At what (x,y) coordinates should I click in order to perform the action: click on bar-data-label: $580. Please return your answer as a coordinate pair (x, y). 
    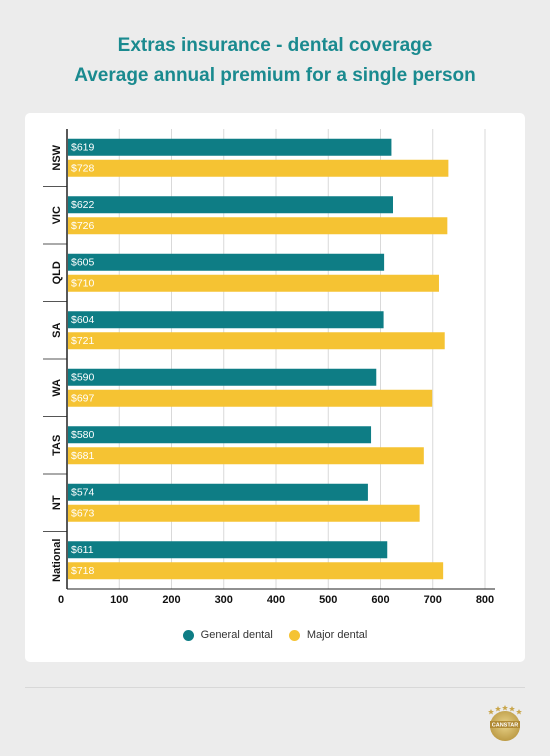
    Looking at the image, I should click on (83, 435).